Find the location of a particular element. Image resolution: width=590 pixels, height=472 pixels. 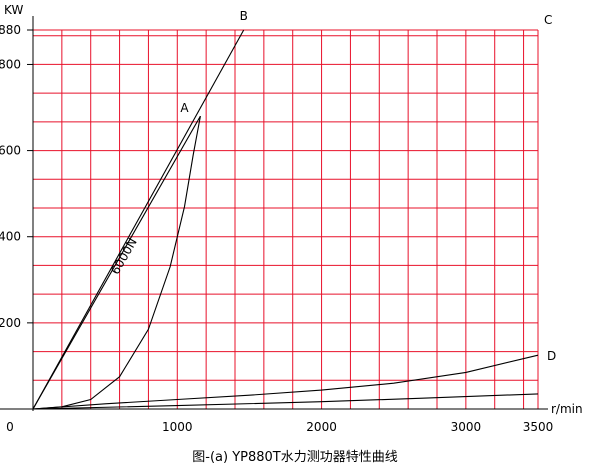

x-axis-label: r/min is located at coordinates (567, 409).